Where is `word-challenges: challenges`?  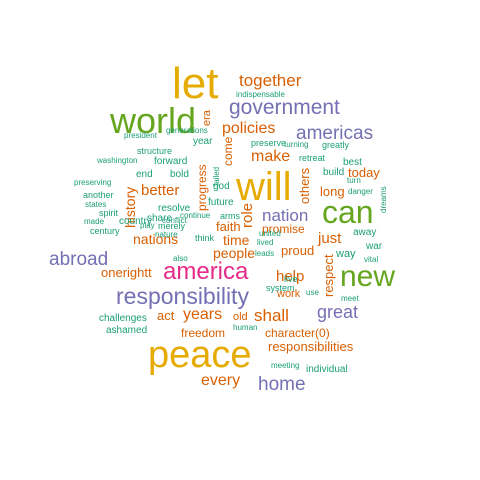
word-challenges: challenges is located at coordinates (123, 318).